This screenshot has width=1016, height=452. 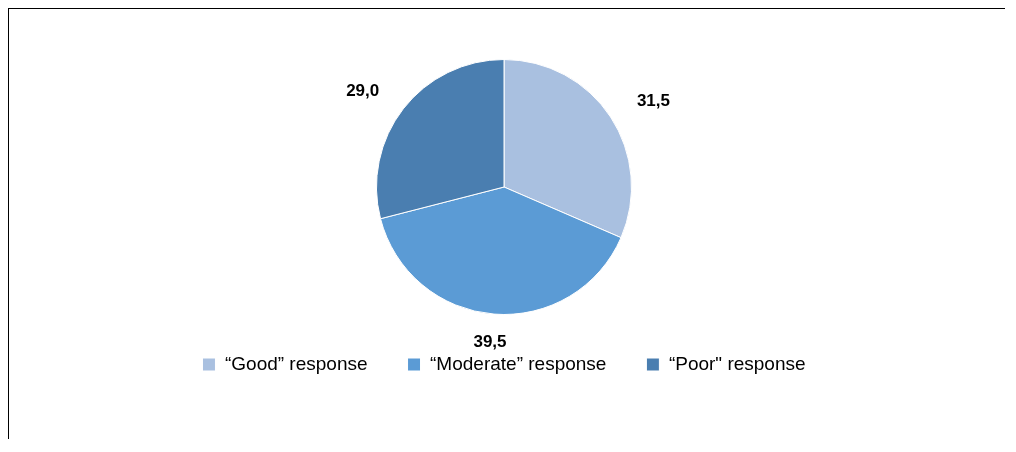 What do you see at coordinates (737, 363) in the screenshot?
I see `legend-label: “Poor" response` at bounding box center [737, 363].